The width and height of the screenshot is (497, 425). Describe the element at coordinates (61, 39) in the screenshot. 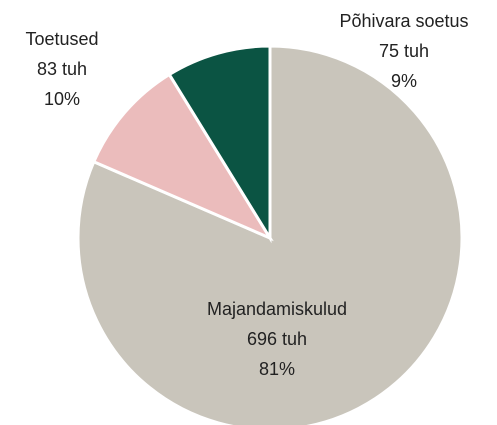

I see `slice-label: Toetused` at that location.